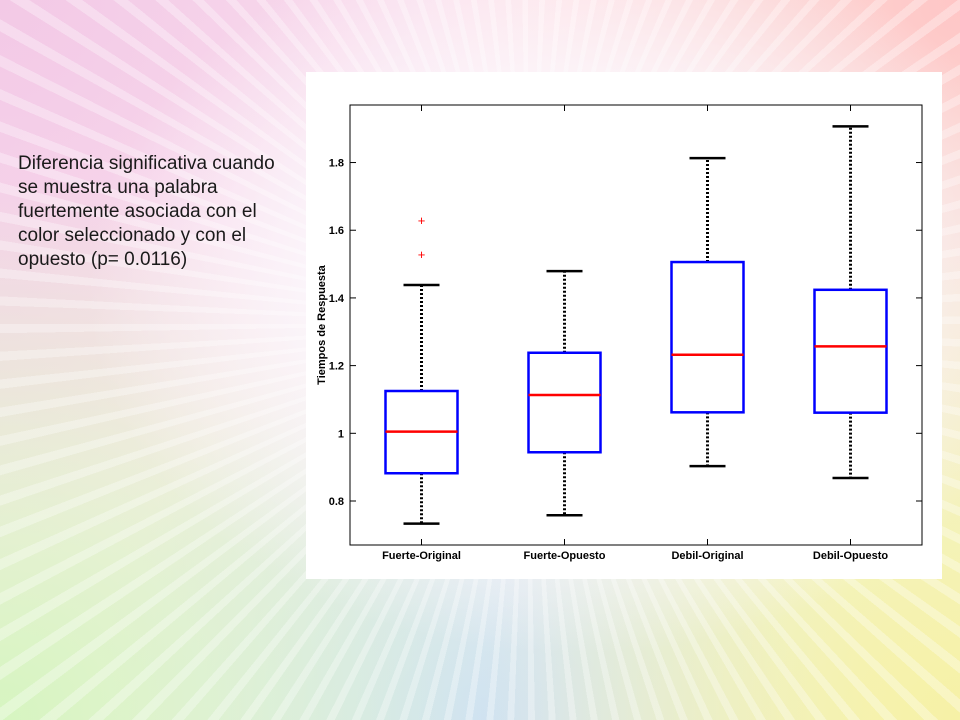  What do you see at coordinates (336, 502) in the screenshot?
I see `y-tick-label: 0.8` at bounding box center [336, 502].